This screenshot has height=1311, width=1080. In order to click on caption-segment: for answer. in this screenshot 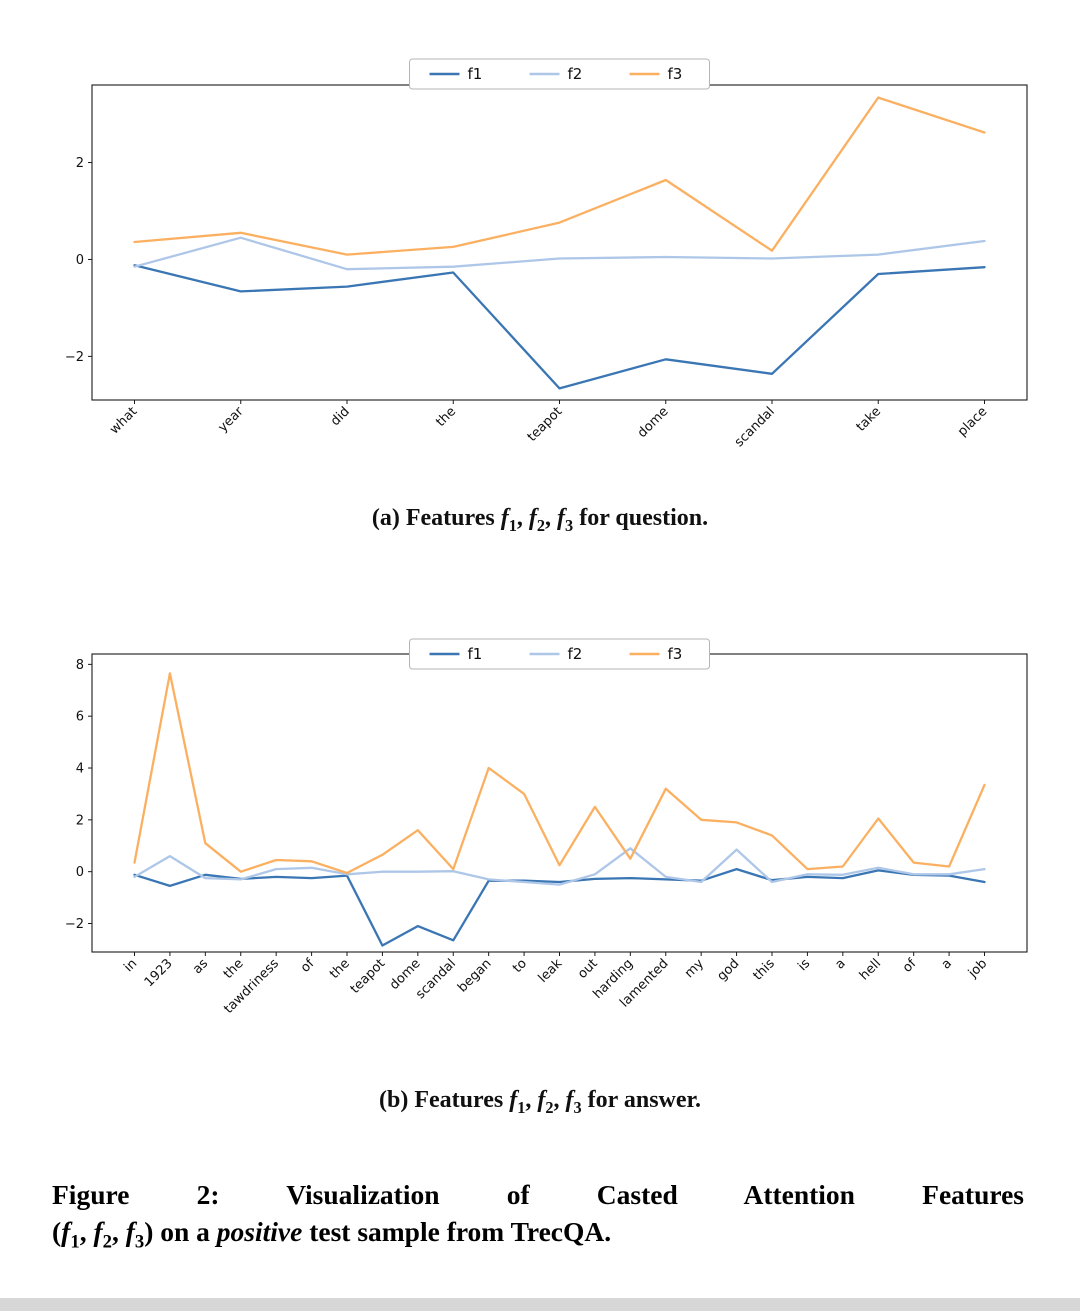, I will do `click(641, 1099)`.